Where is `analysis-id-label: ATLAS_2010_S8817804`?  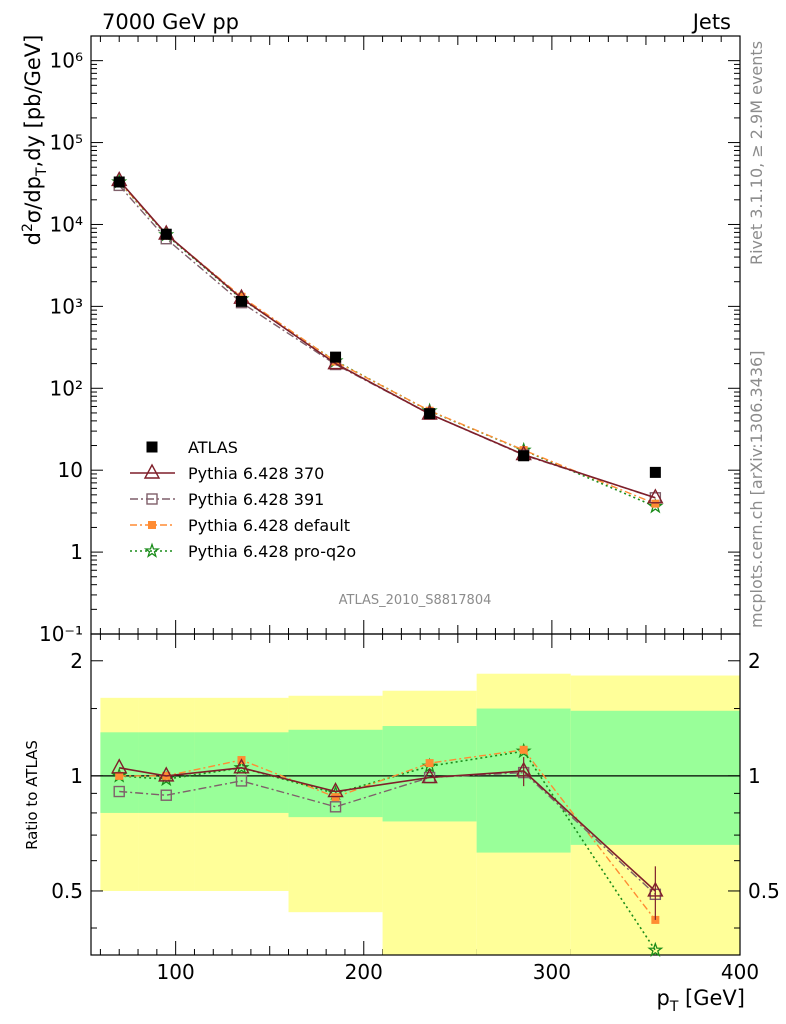
analysis-id-label: ATLAS_2010_S8817804 is located at coordinates (415, 600).